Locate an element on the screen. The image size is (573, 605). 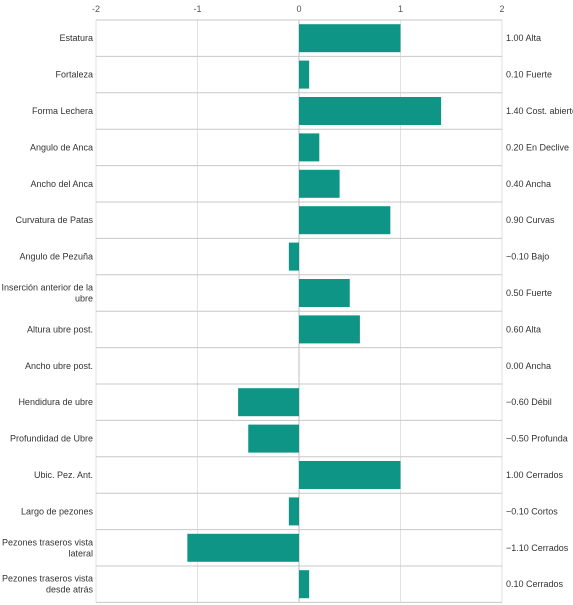
trait-label: Ancho ubre post. is located at coordinates (59, 366).